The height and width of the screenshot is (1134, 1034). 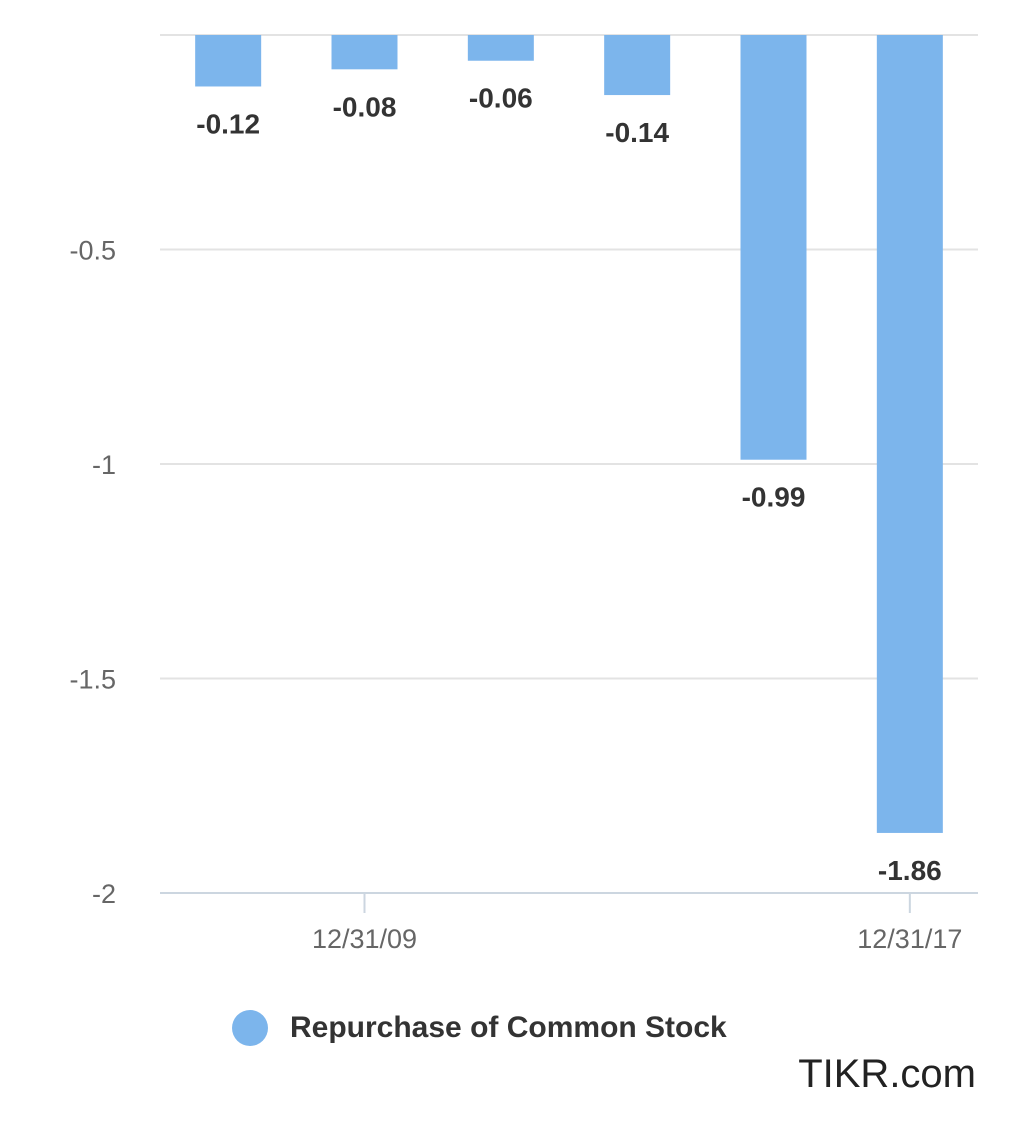 What do you see at coordinates (774, 497) in the screenshot?
I see `data-label: -0.99` at bounding box center [774, 497].